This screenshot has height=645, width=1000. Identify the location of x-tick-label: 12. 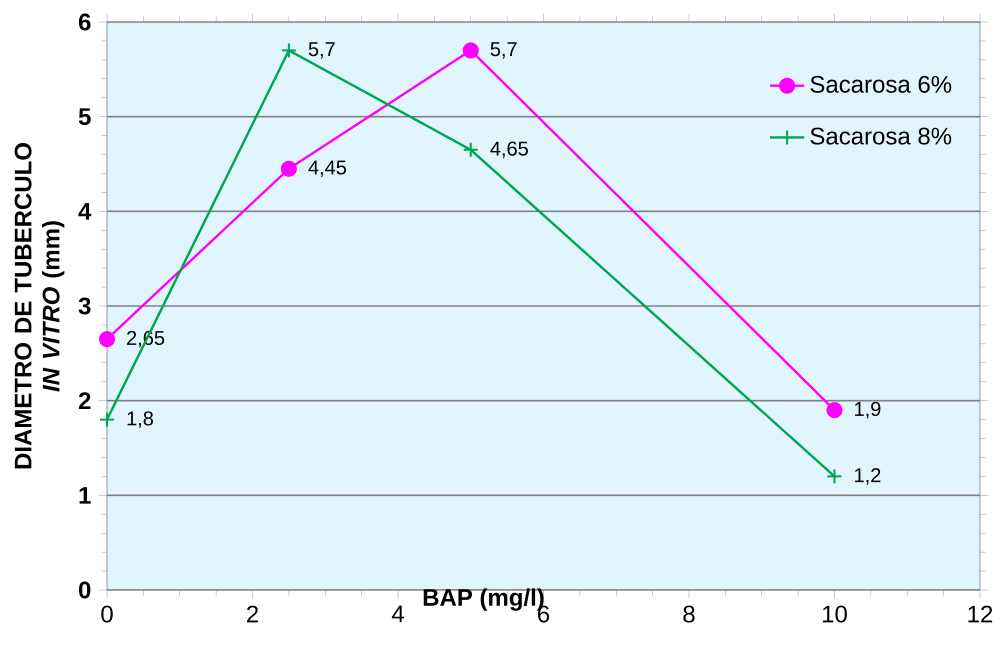
(980, 614).